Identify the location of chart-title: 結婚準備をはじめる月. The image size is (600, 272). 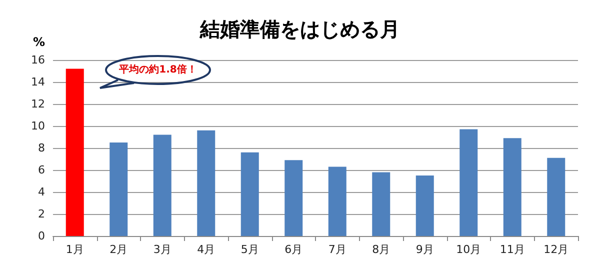
(299, 29).